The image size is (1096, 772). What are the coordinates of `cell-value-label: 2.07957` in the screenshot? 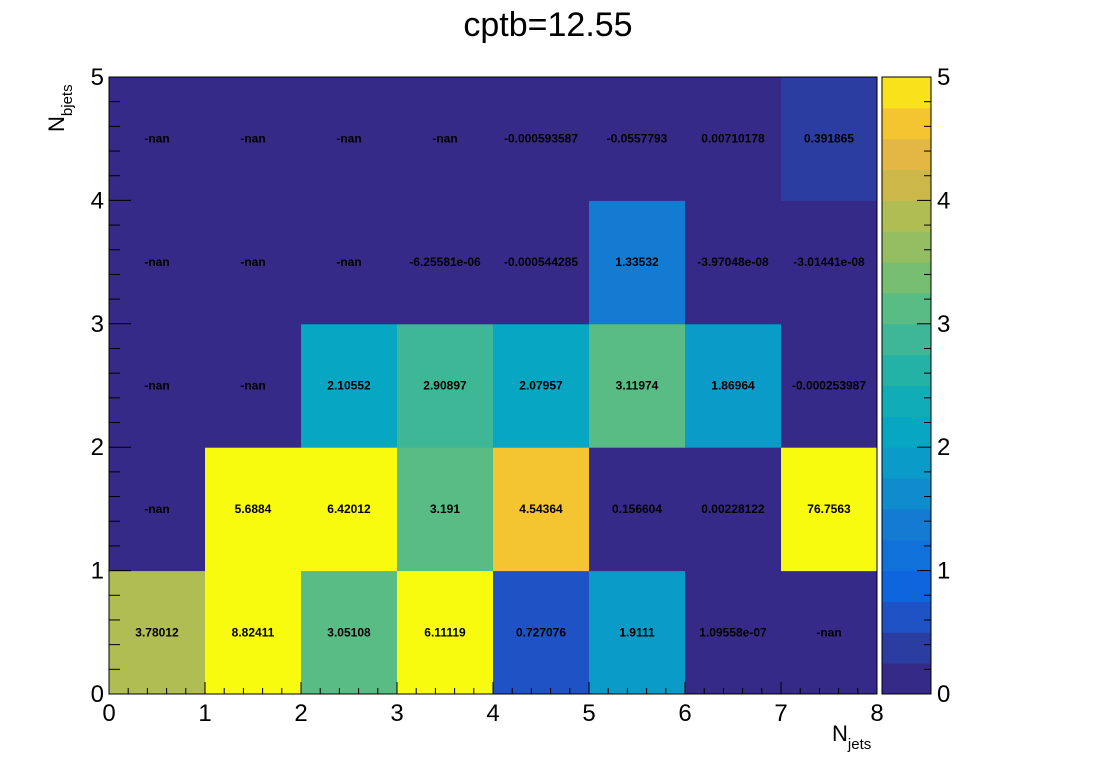 It's located at (541, 386).